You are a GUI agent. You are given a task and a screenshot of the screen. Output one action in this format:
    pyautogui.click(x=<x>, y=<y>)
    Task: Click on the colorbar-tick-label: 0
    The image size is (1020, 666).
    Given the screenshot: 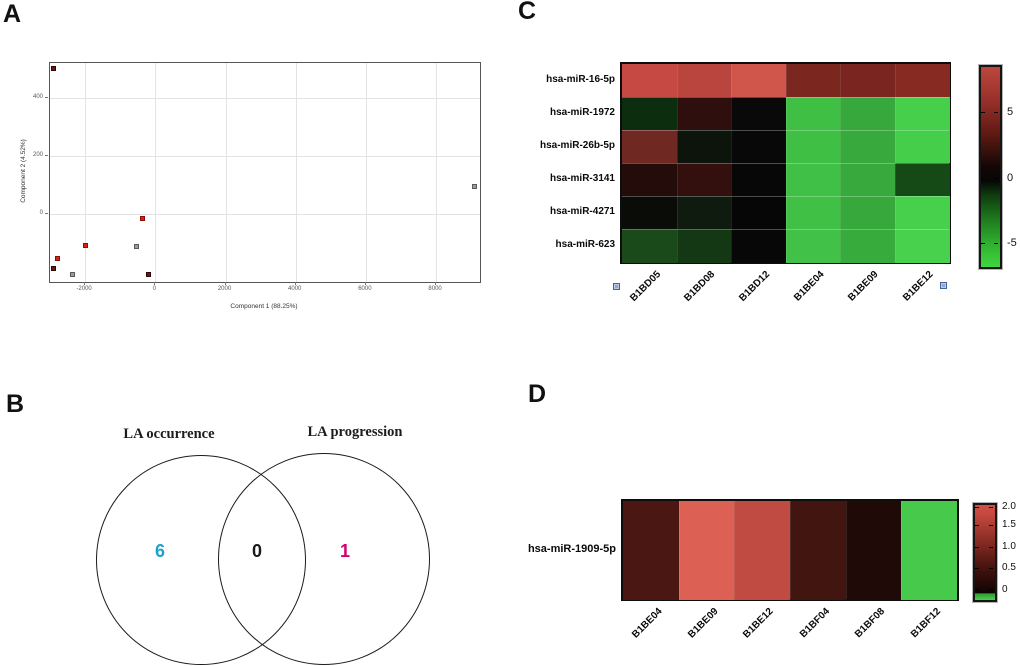 What is the action you would take?
    pyautogui.click(x=1005, y=589)
    